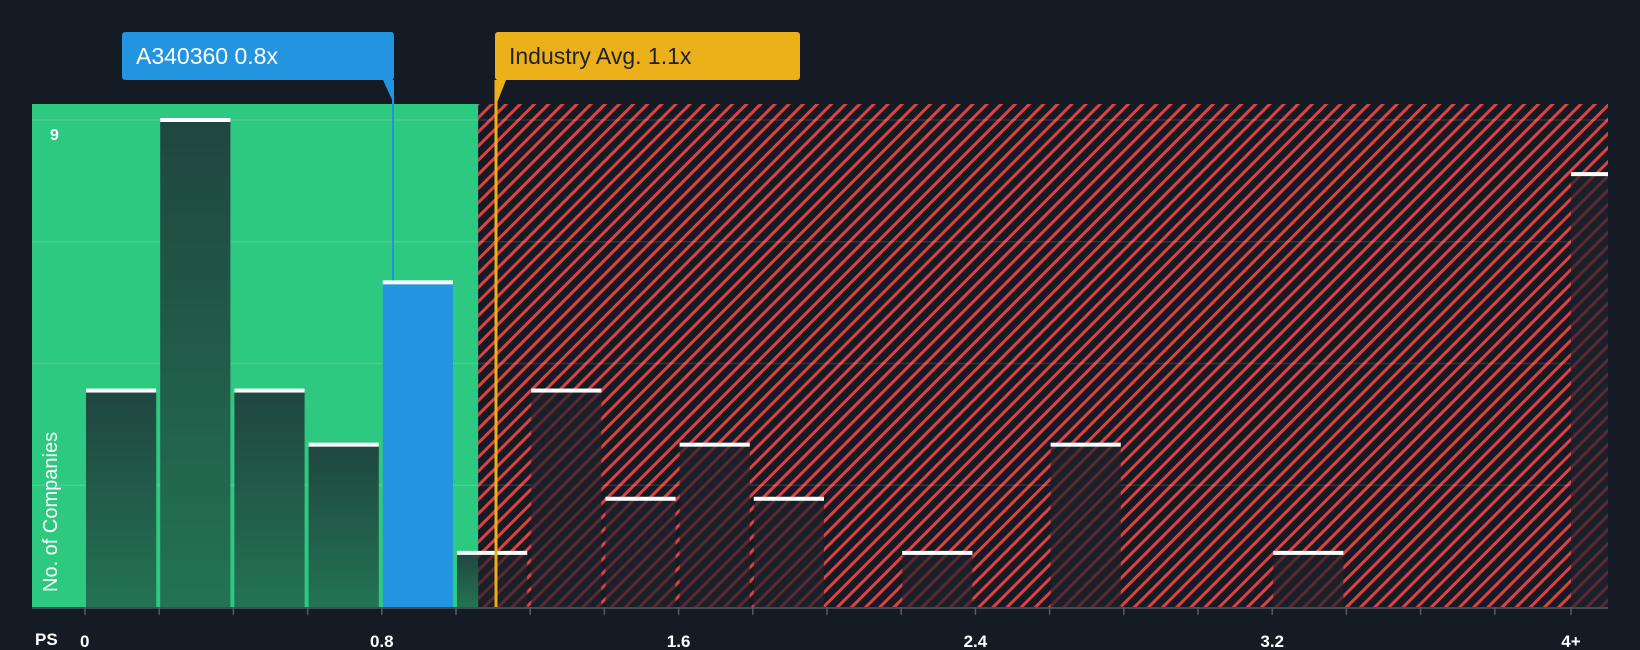 The height and width of the screenshot is (650, 1640). What do you see at coordinates (388, 92) in the screenshot?
I see `company-callout-pointer` at bounding box center [388, 92].